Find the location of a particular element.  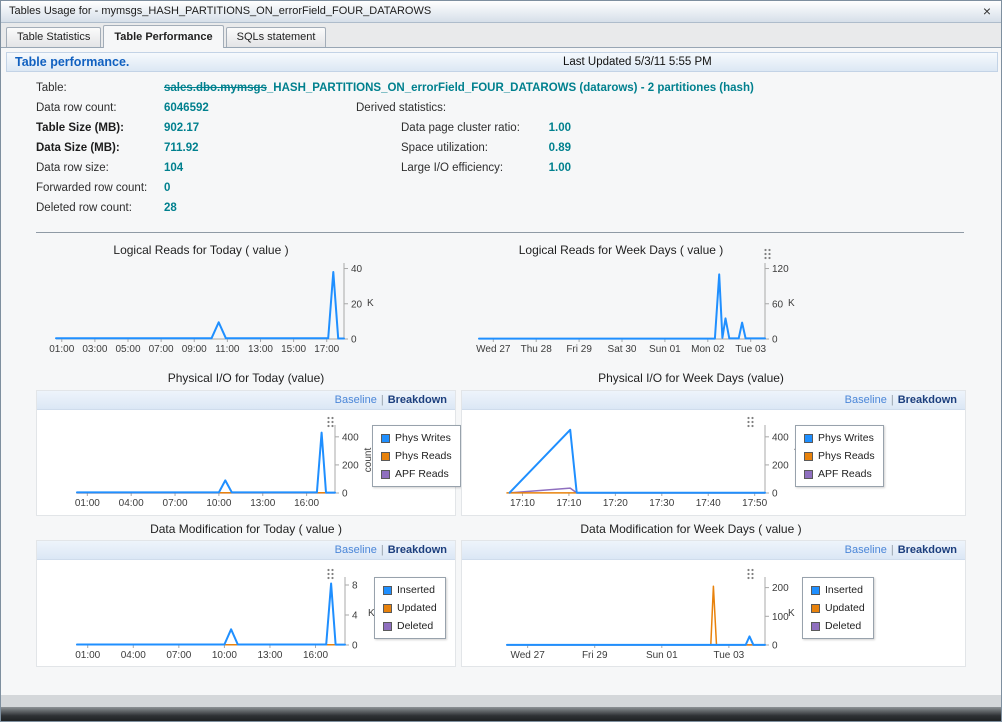

space-utilization-label: Space utilization: is located at coordinates (444, 148).